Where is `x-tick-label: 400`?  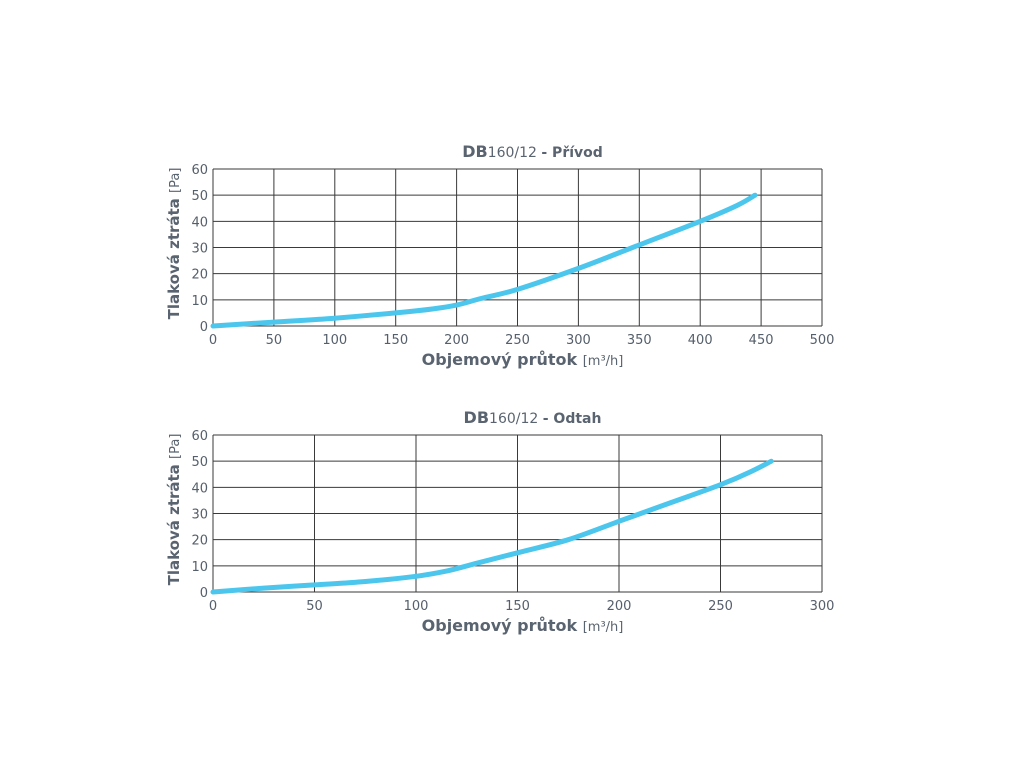
x-tick-label: 400 is located at coordinates (700, 340).